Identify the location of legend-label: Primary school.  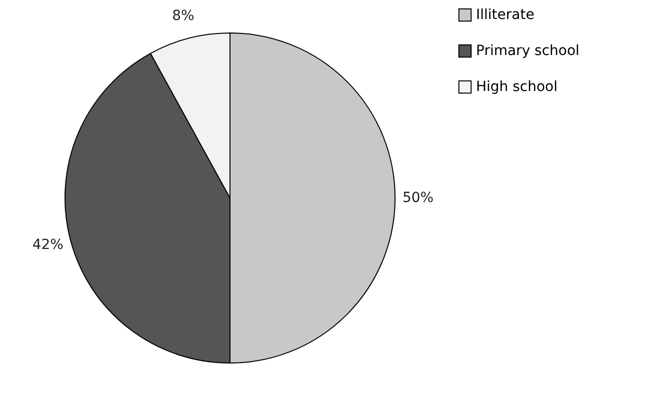
(528, 51).